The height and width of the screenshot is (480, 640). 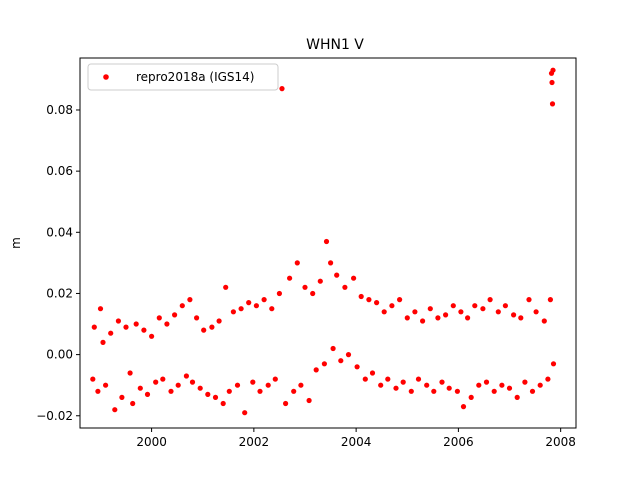 What do you see at coordinates (59, 355) in the screenshot?
I see `y-tick-label: 0.00` at bounding box center [59, 355].